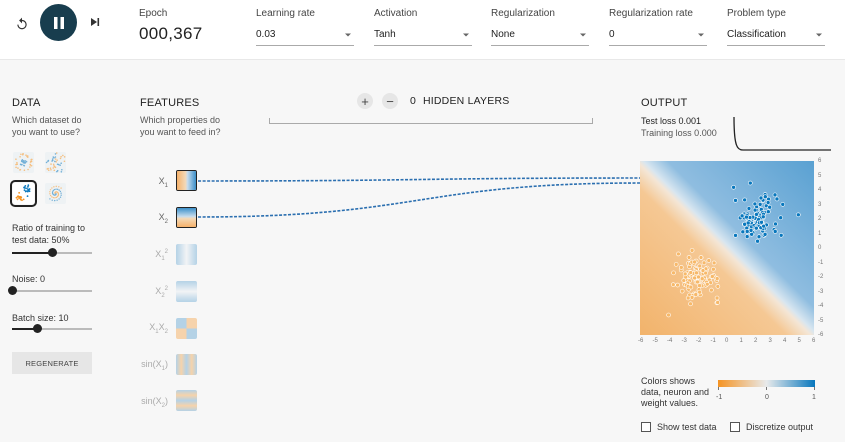 This screenshot has width=845, height=442. I want to click on features-subtitle-line2: you want to feed in?, so click(180, 132).